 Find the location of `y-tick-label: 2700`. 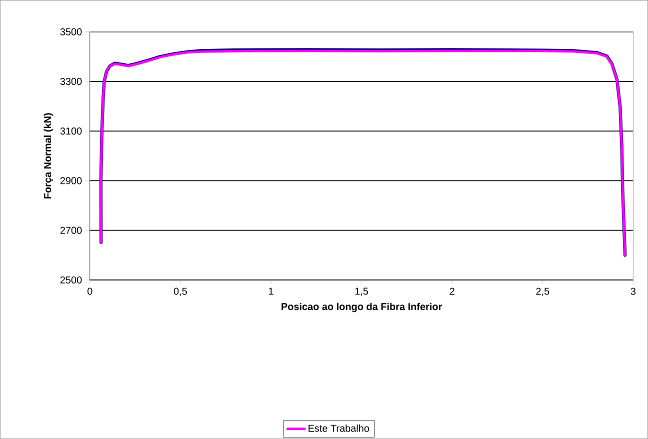

y-tick-label: 2700 is located at coordinates (71, 230).